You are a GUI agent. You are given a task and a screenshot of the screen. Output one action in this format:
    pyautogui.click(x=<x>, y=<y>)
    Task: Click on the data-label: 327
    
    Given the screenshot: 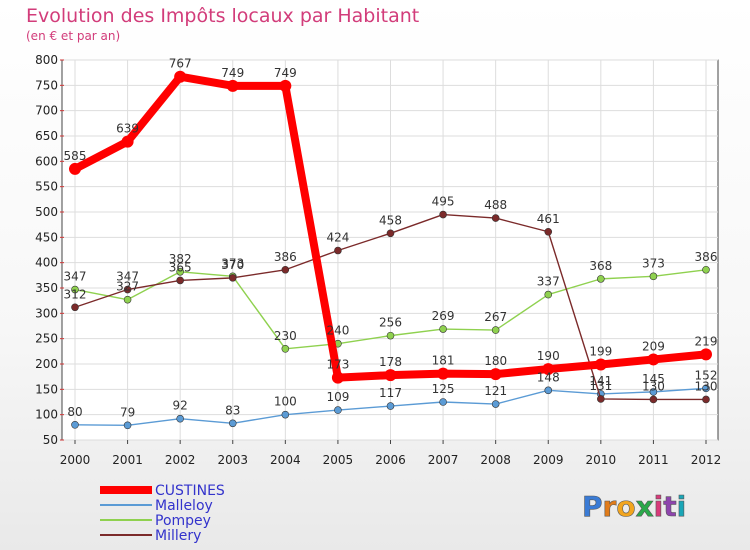 What is the action you would take?
    pyautogui.click(x=127, y=287)
    